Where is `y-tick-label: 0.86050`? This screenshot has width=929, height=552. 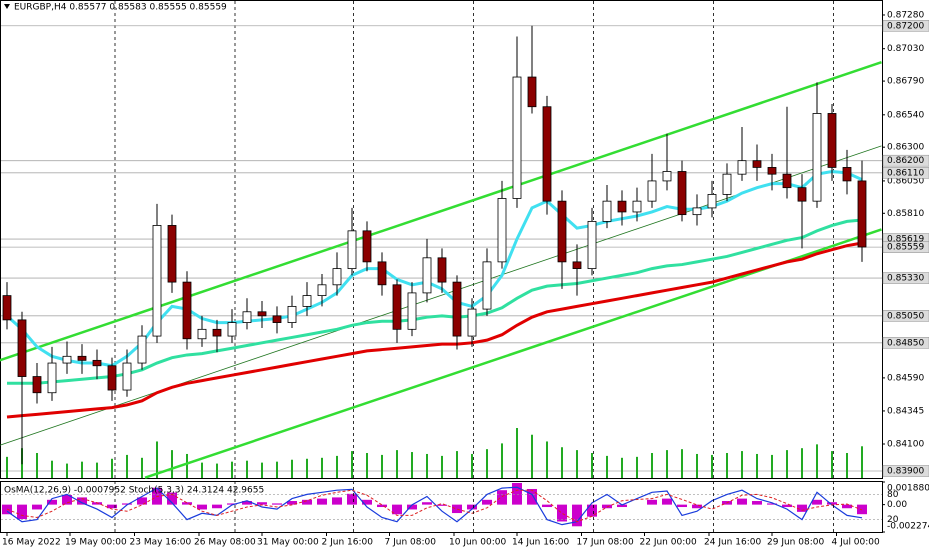
y-tick-label: 0.86050 is located at coordinates (905, 181).